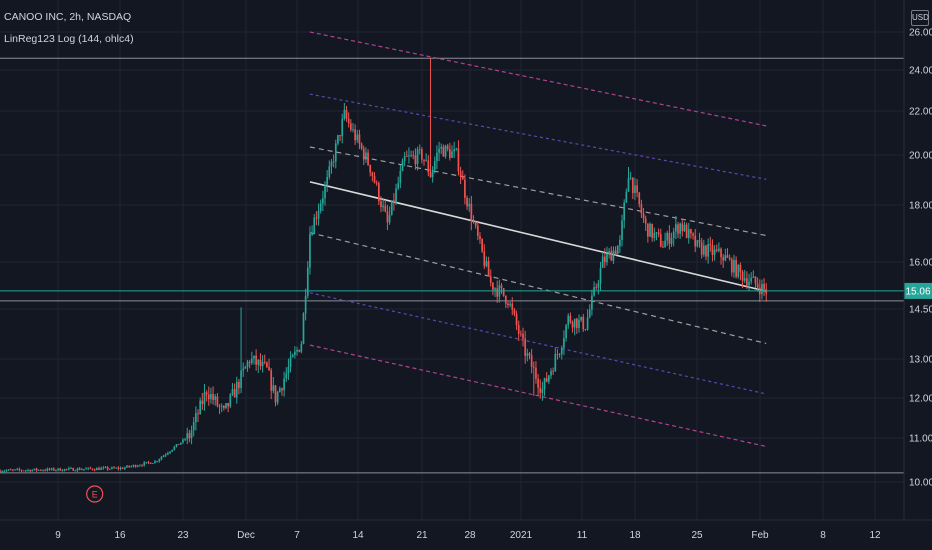 The image size is (932, 550). I want to click on time-axis-label: Feb, so click(760, 535).